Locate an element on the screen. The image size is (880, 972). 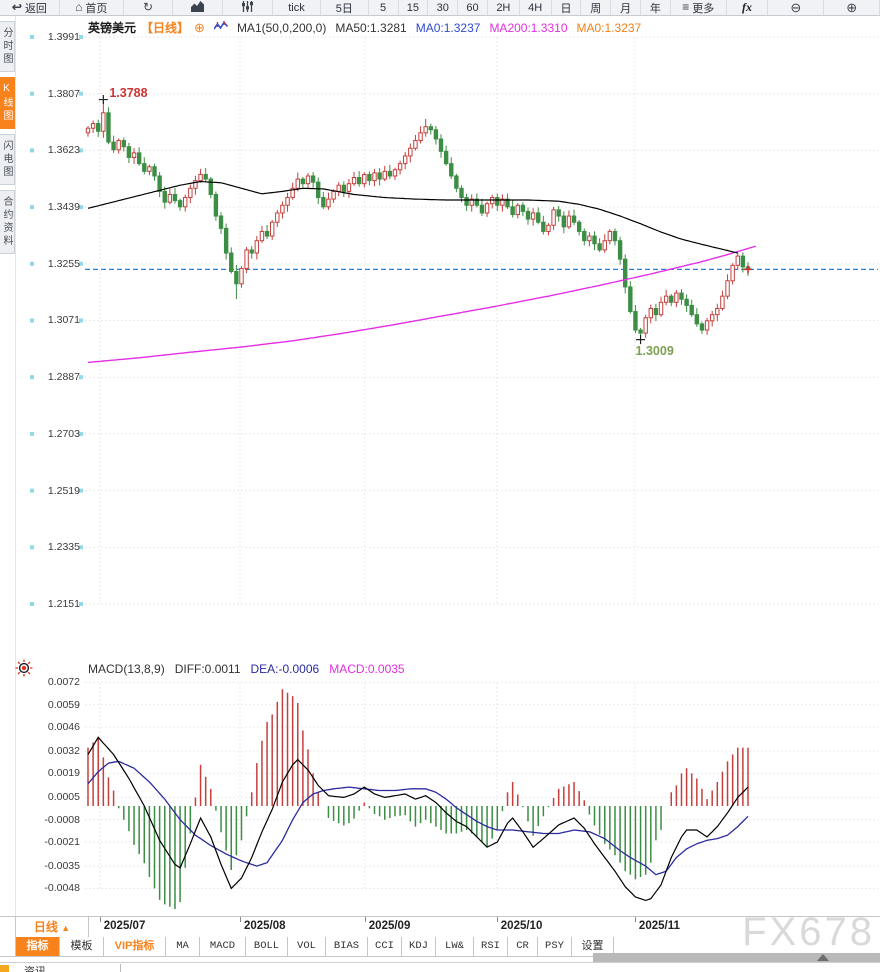
macd-y-tick-label: 0.0032 is located at coordinates (63, 751).